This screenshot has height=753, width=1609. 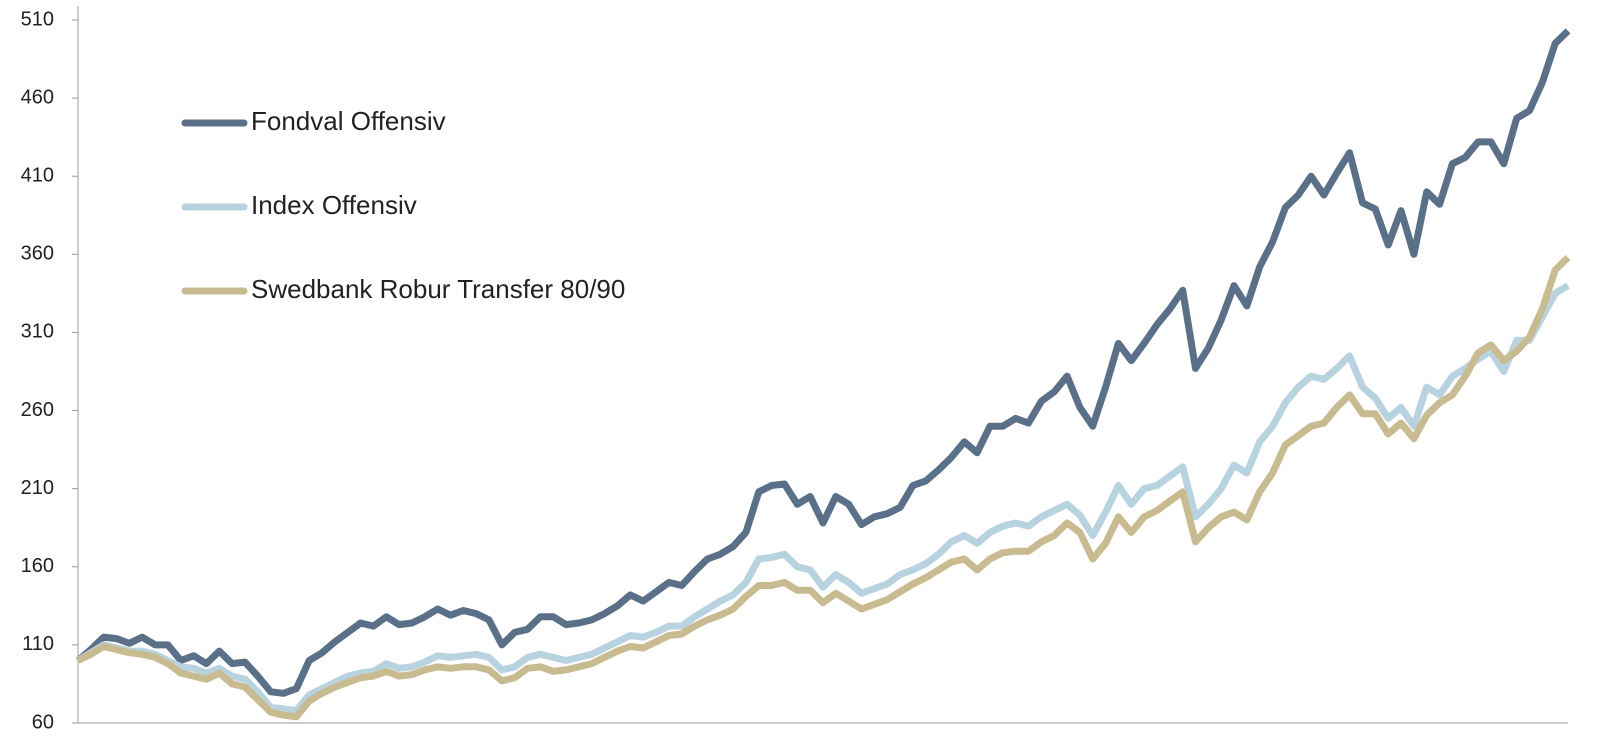 What do you see at coordinates (37, 176) in the screenshot?
I see `y-tick-label: 410` at bounding box center [37, 176].